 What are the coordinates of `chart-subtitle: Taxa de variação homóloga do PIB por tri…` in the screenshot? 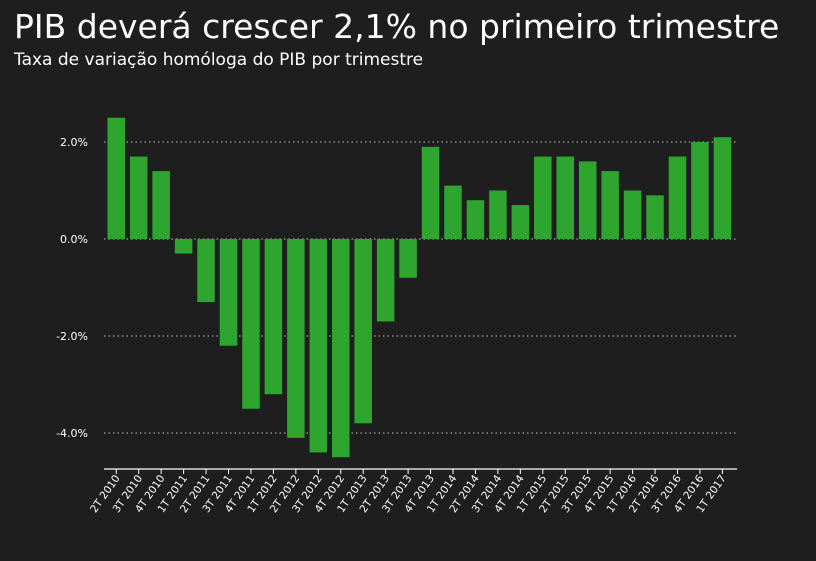 It's located at (219, 60).